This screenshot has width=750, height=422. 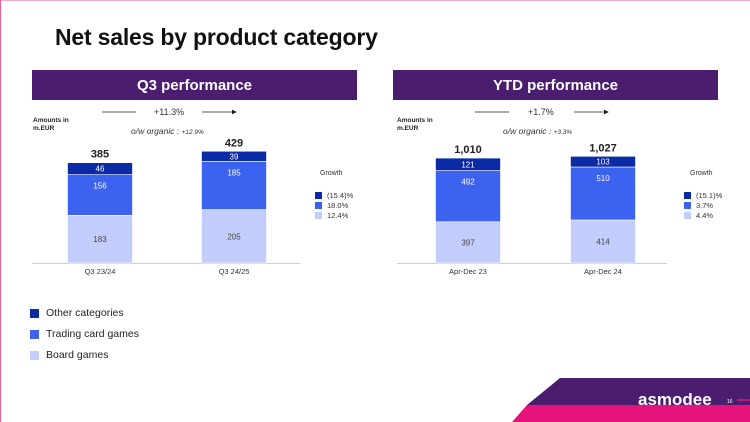 I want to click on page-title: Net sales by product category, so click(x=216, y=37).